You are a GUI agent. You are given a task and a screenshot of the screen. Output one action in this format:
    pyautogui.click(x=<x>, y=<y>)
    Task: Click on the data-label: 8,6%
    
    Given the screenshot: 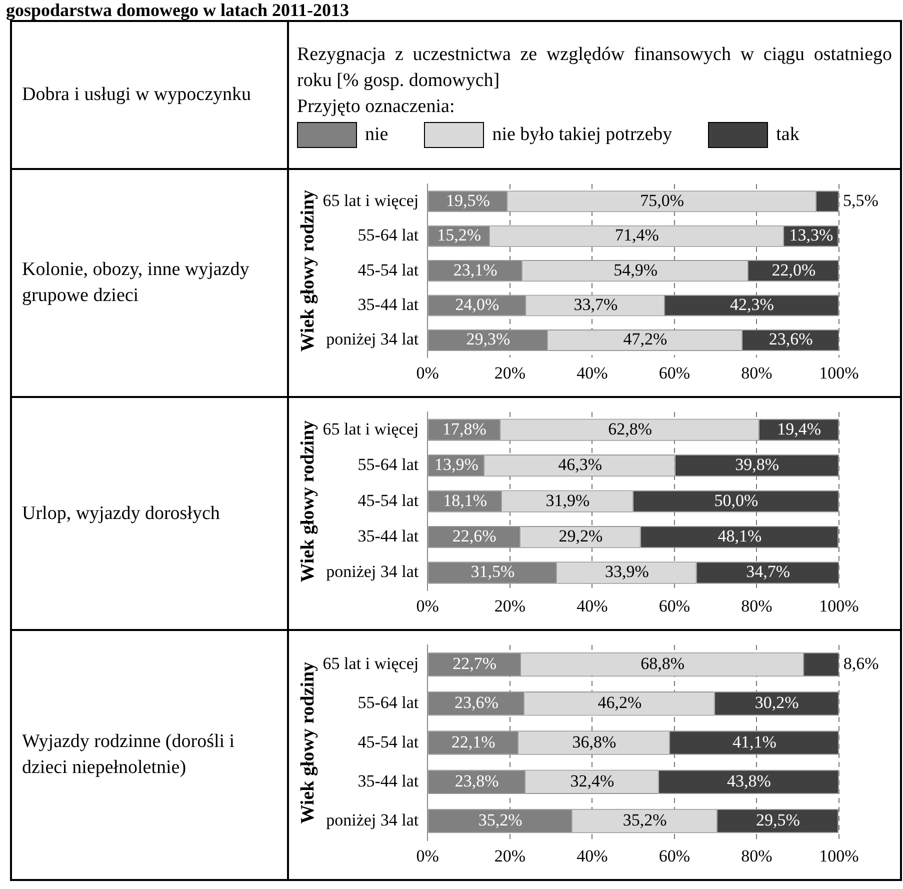 What is the action you would take?
    pyautogui.click(x=861, y=664)
    